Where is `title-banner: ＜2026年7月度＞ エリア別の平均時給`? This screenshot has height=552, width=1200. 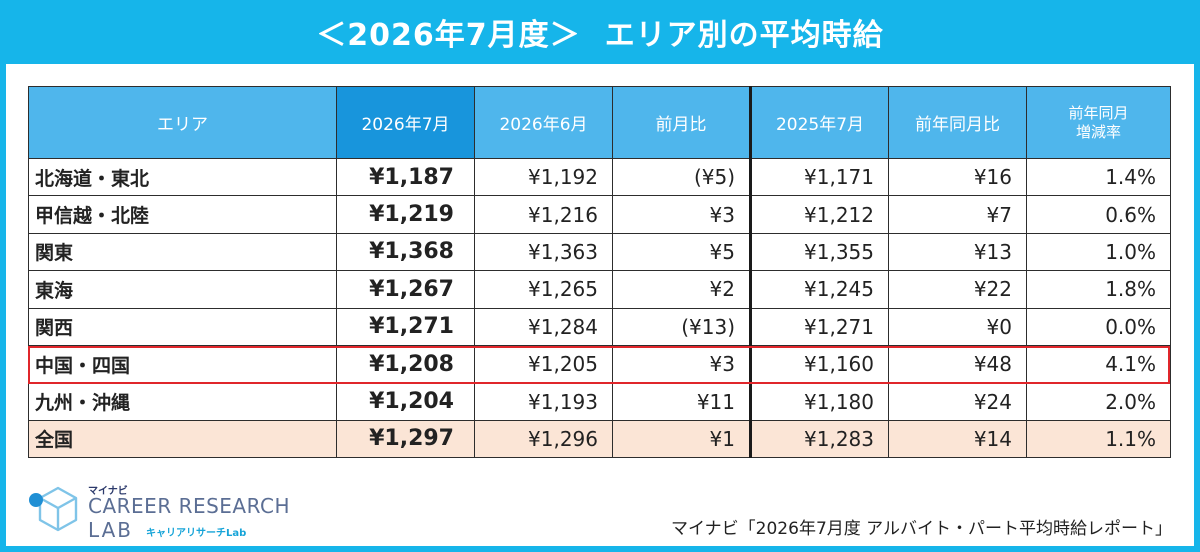 title-banner: ＜2026年7月度＞ エリア別の平均時給 is located at coordinates (600, 32).